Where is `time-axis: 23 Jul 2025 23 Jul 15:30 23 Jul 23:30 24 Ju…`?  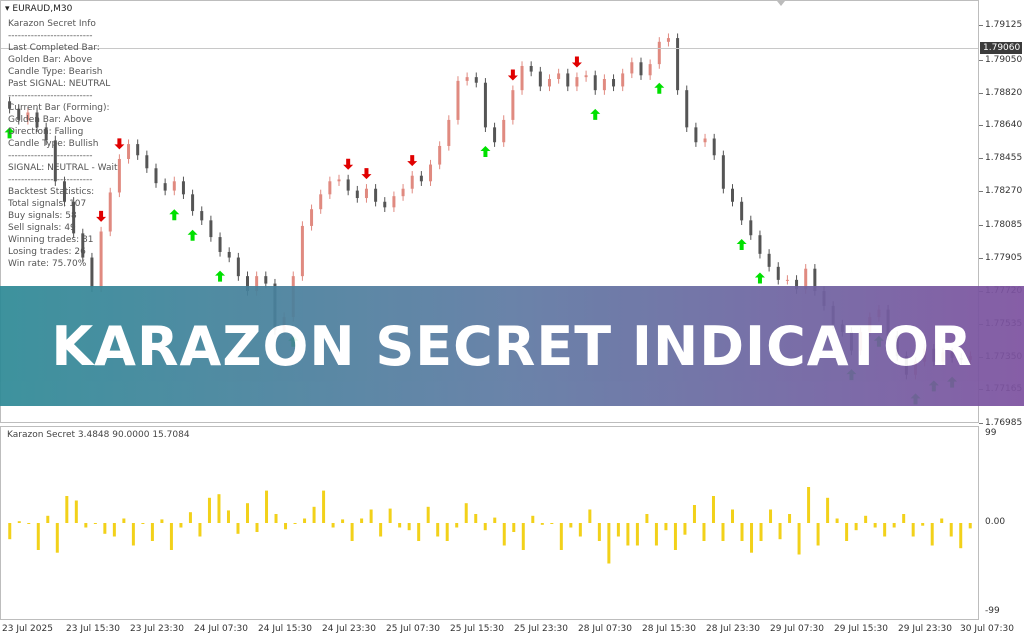
time-axis: 23 Jul 2025 23 Jul 15:30 23 Jul 23:30 24 Ju… is located at coordinates (507, 630).